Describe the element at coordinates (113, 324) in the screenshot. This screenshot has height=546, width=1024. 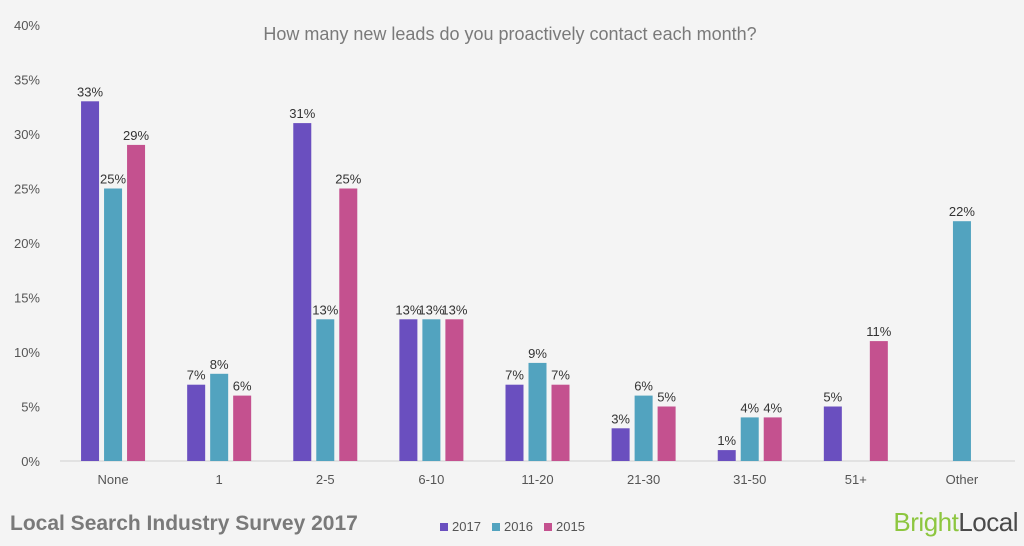
I see `bar-2016-None` at that location.